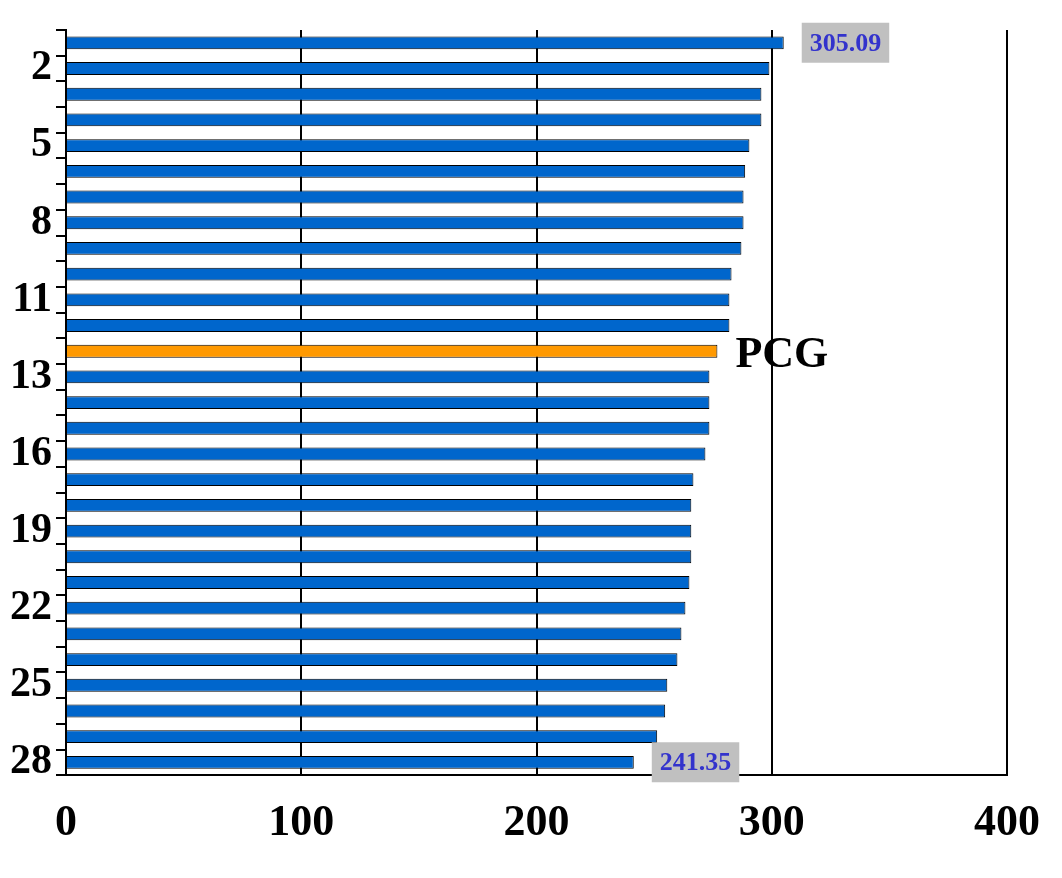  Describe the element at coordinates (66, 820) in the screenshot. I see `x-tick-label: 0` at that location.